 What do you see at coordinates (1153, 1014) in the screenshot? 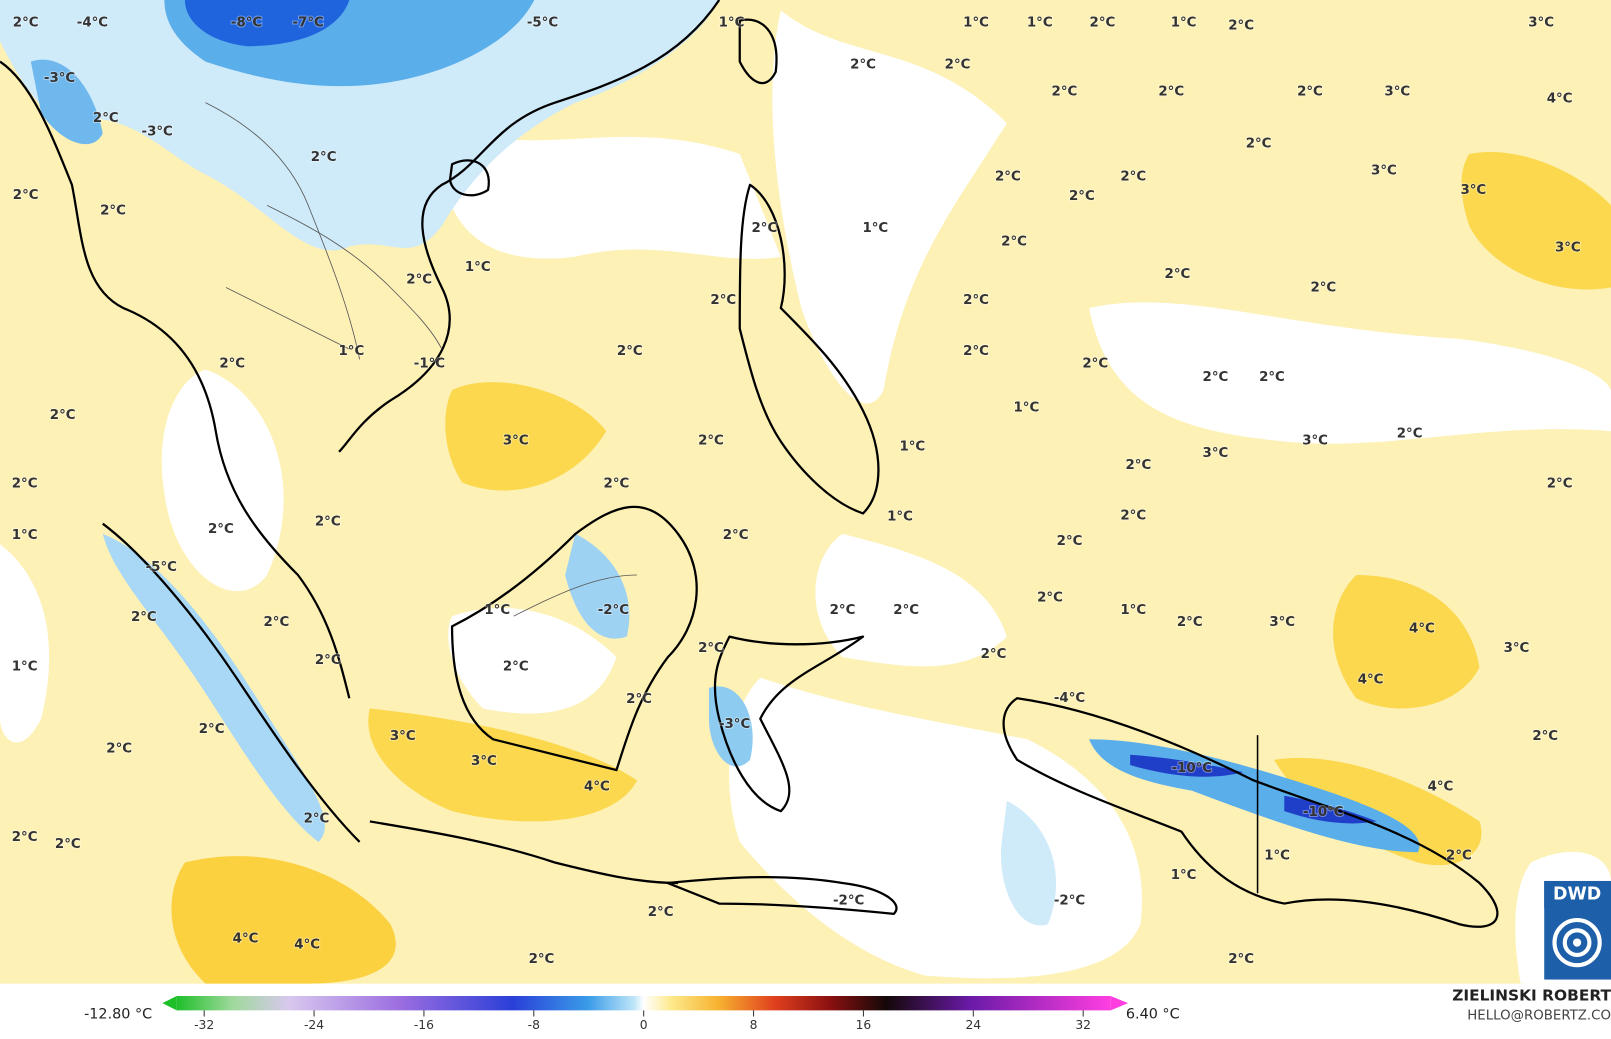
I see `max-value: 6.40 °C` at bounding box center [1153, 1014].